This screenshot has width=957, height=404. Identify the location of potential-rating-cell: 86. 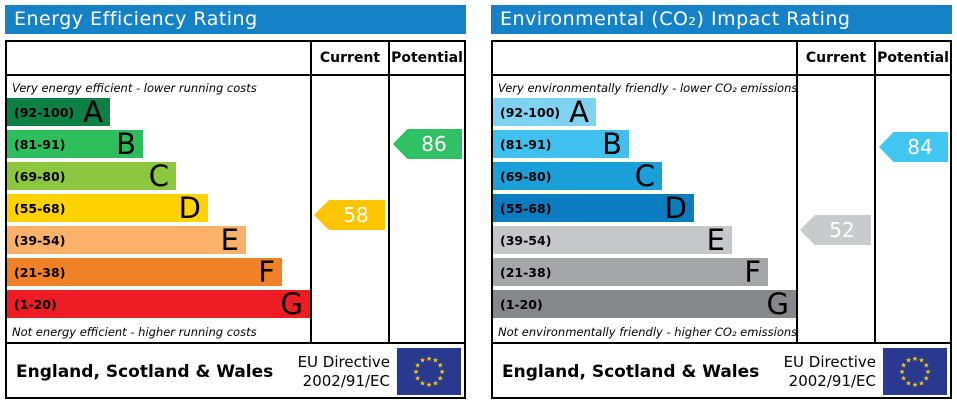
(426, 209).